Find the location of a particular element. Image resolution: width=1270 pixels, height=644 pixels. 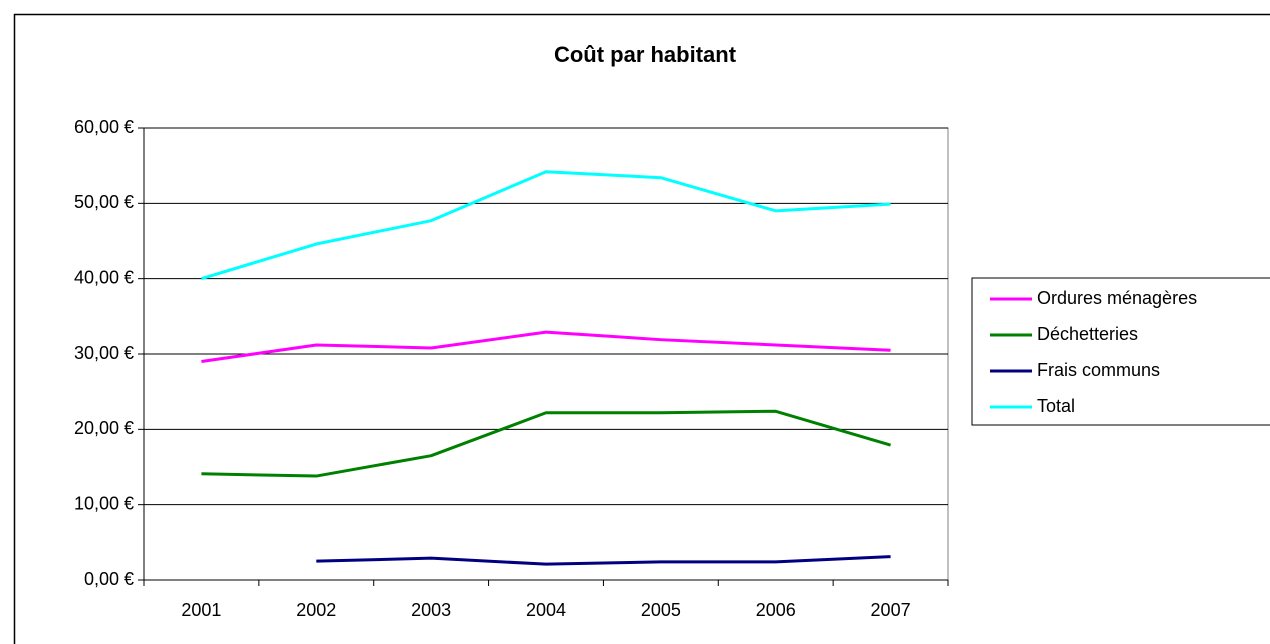

legend-box is located at coordinates (1120, 351).